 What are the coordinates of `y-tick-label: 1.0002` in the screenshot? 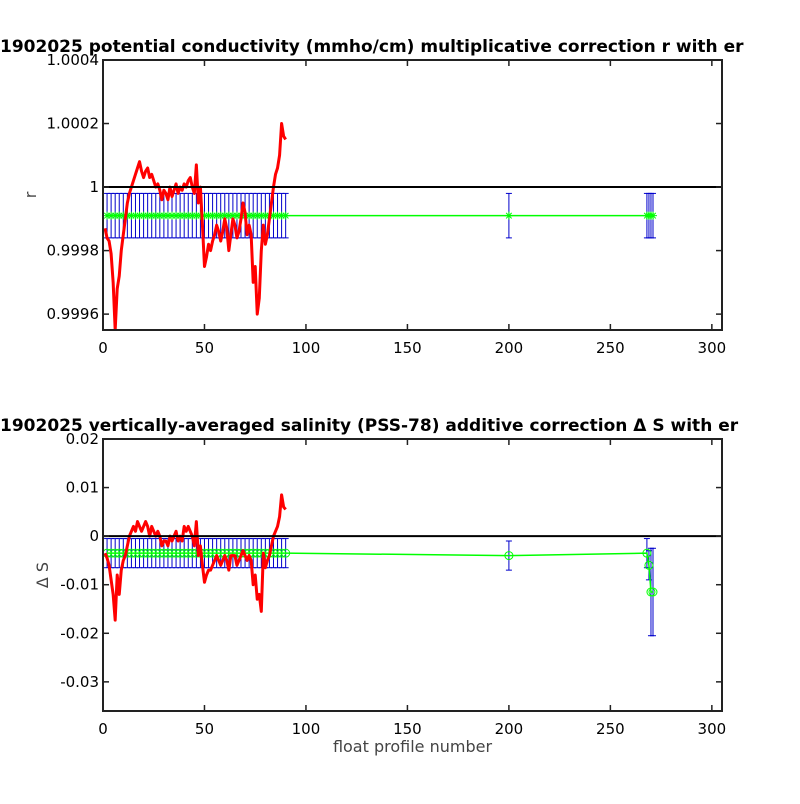 It's located at (73, 124).